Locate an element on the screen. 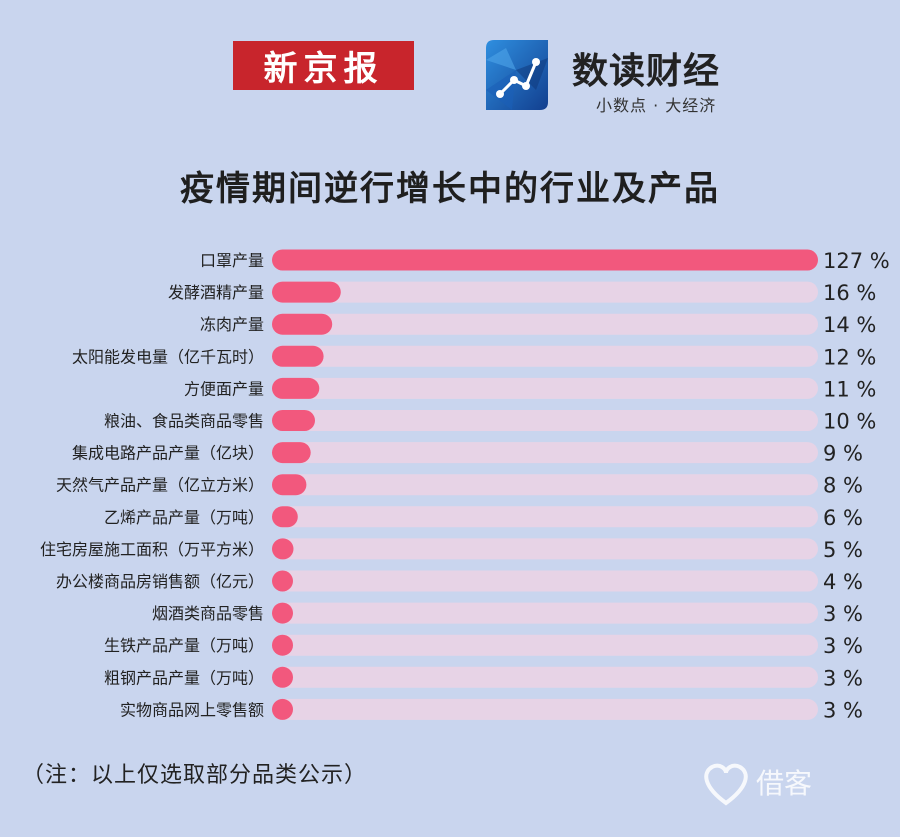  watermark-logo: 借客 is located at coordinates (758, 784).